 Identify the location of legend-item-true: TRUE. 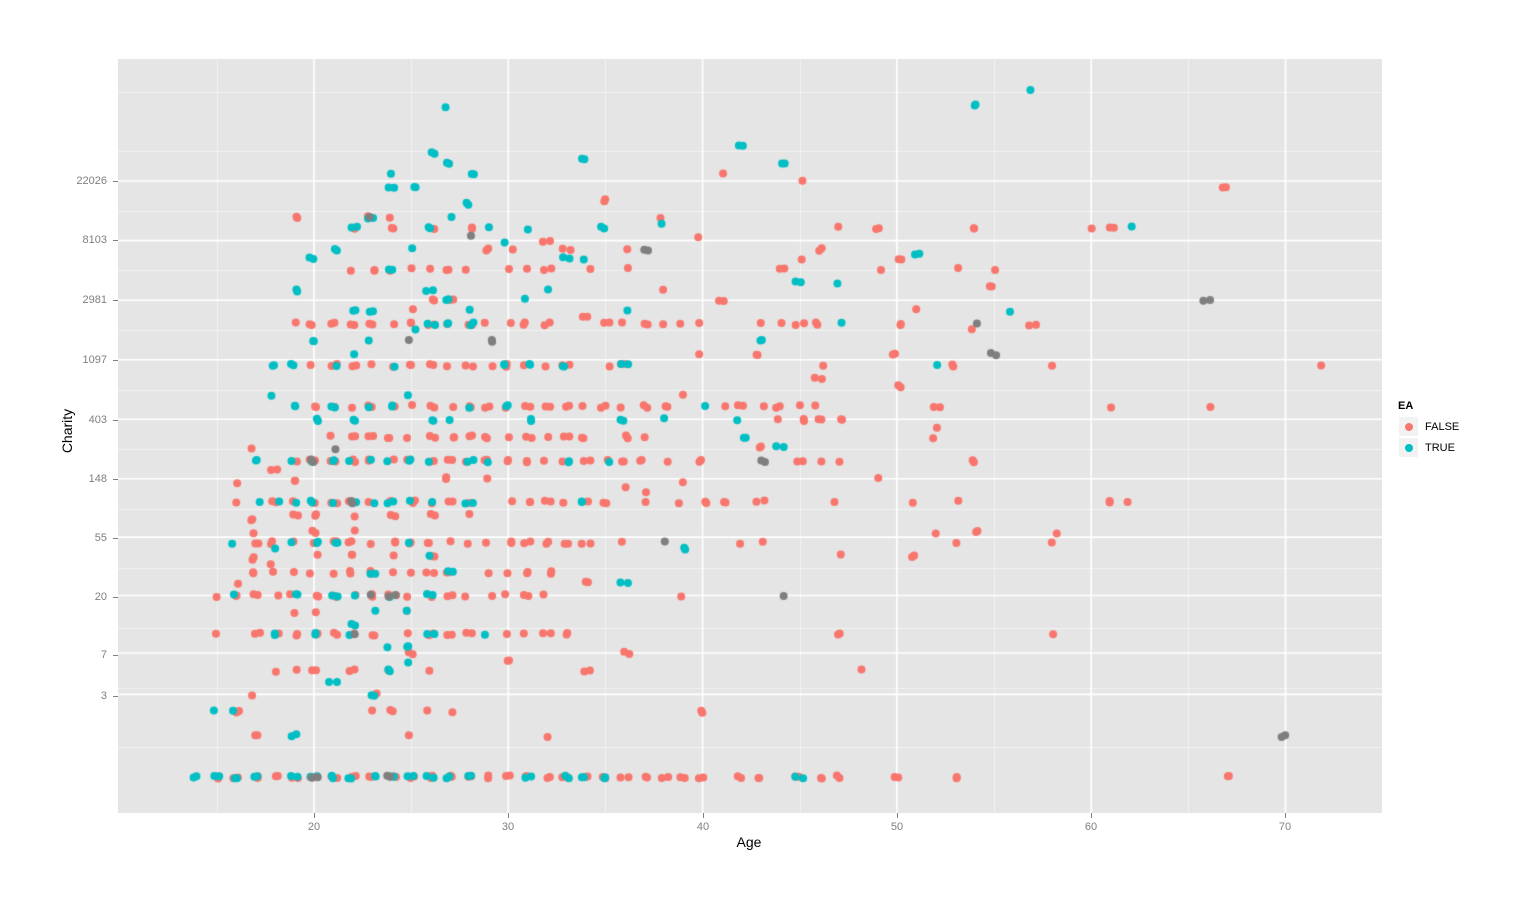
(1428, 447).